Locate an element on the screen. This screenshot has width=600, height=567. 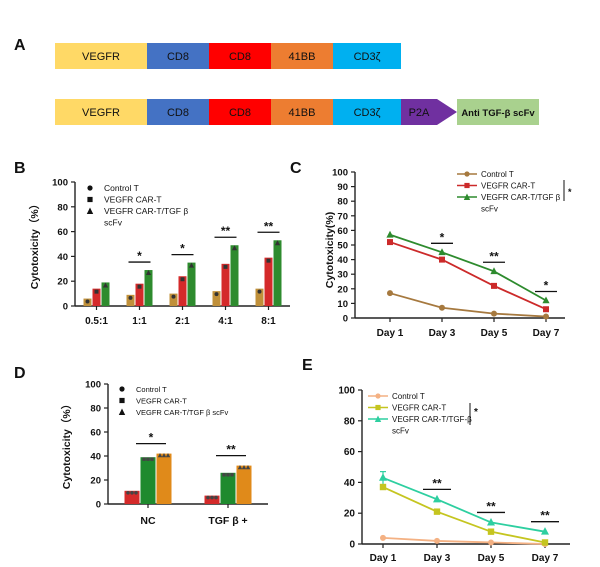
legend-text: VEGFR CAR-T/TGF β is located at coordinates (146, 211).